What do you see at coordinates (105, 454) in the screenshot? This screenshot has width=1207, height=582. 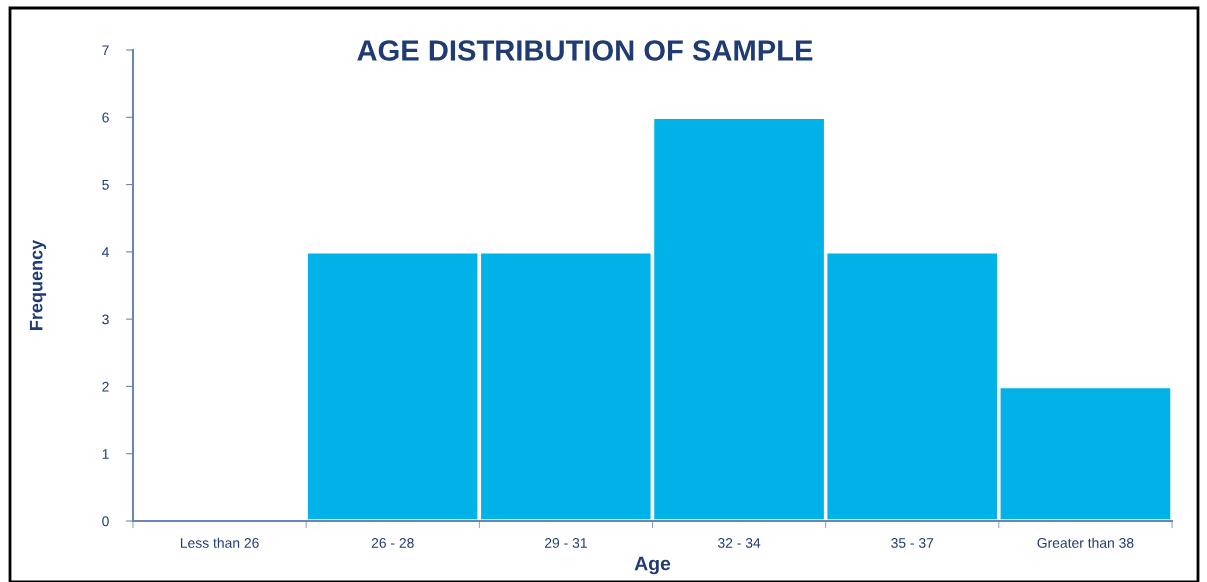 I see `y-tick-label: 1` at bounding box center [105, 454].